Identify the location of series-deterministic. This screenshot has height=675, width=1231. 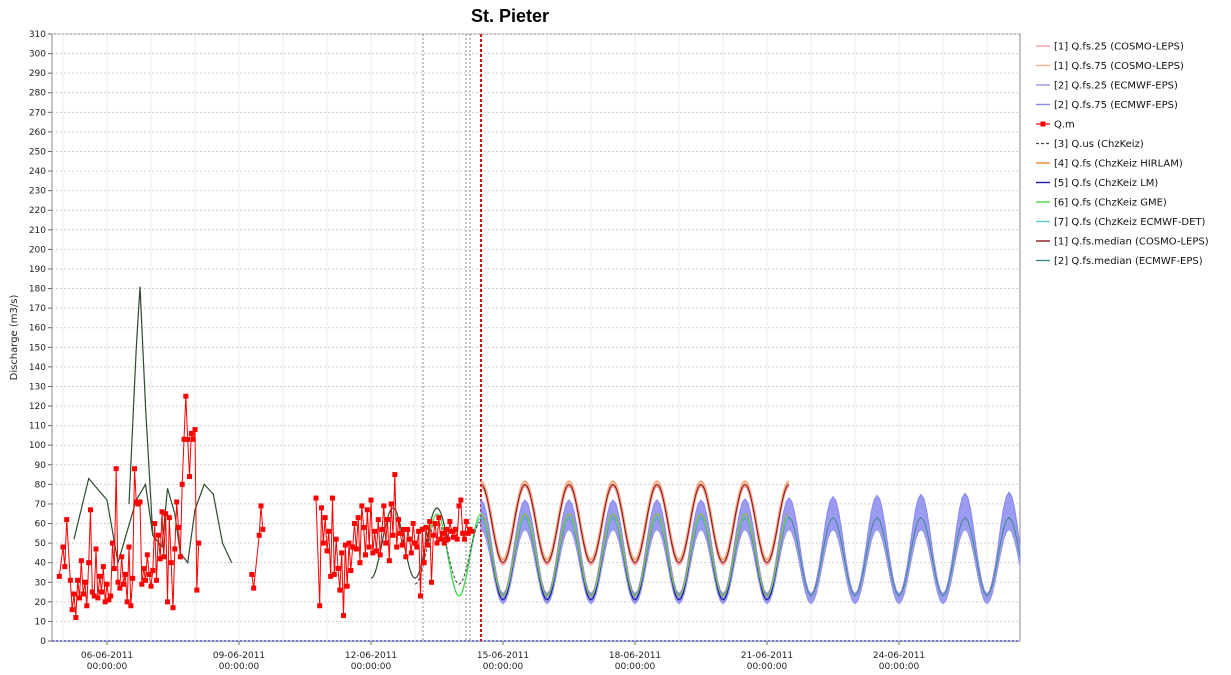
(608, 557).